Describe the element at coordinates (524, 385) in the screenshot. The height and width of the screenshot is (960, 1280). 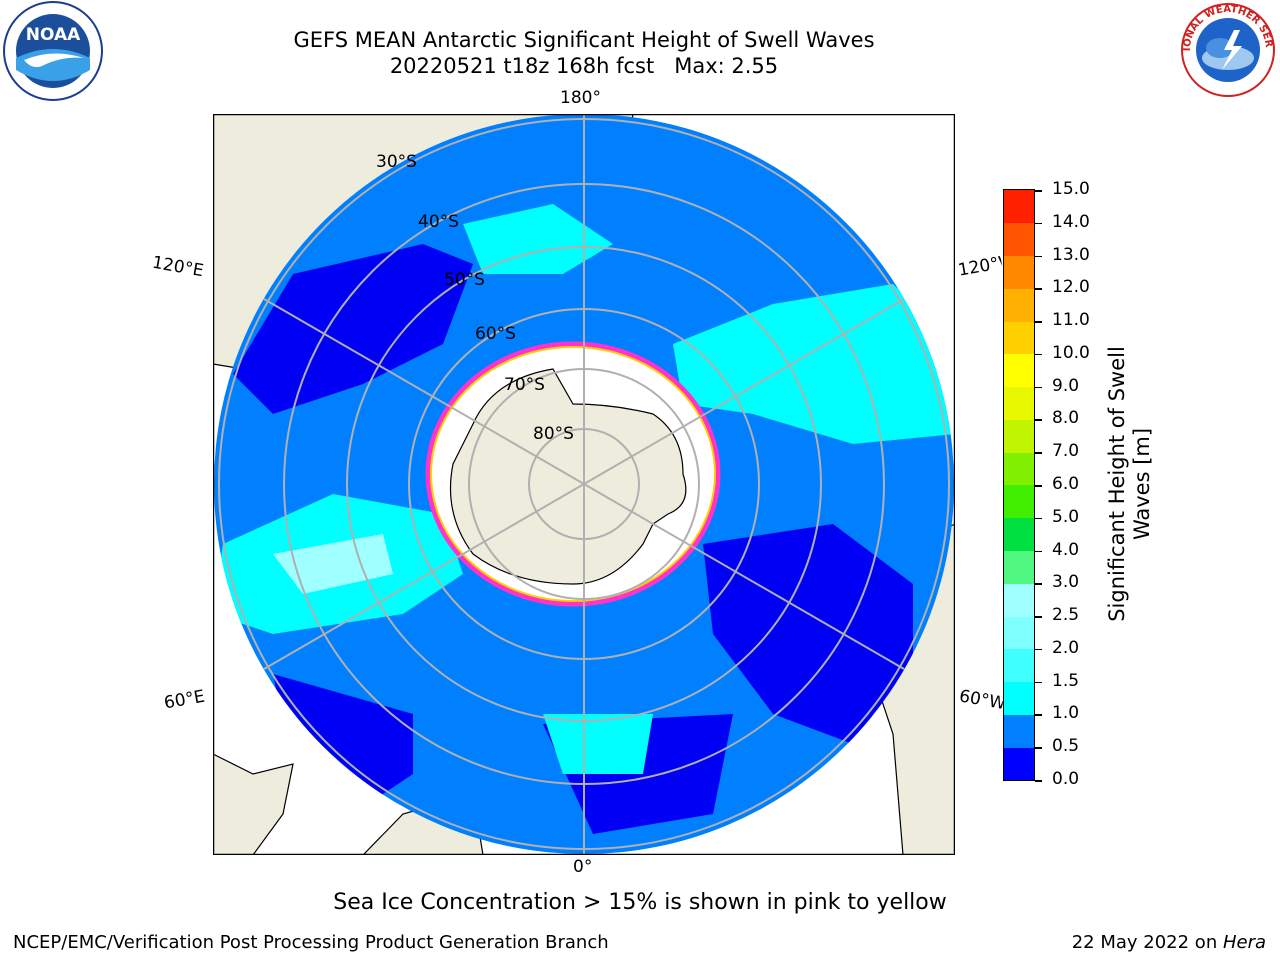
I see `lat-label-70s: 70°S` at that location.